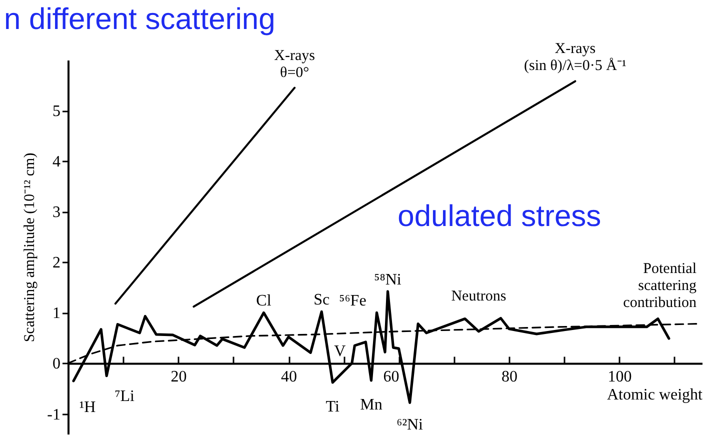  I want to click on text: n different scattering, so click(140, 19).